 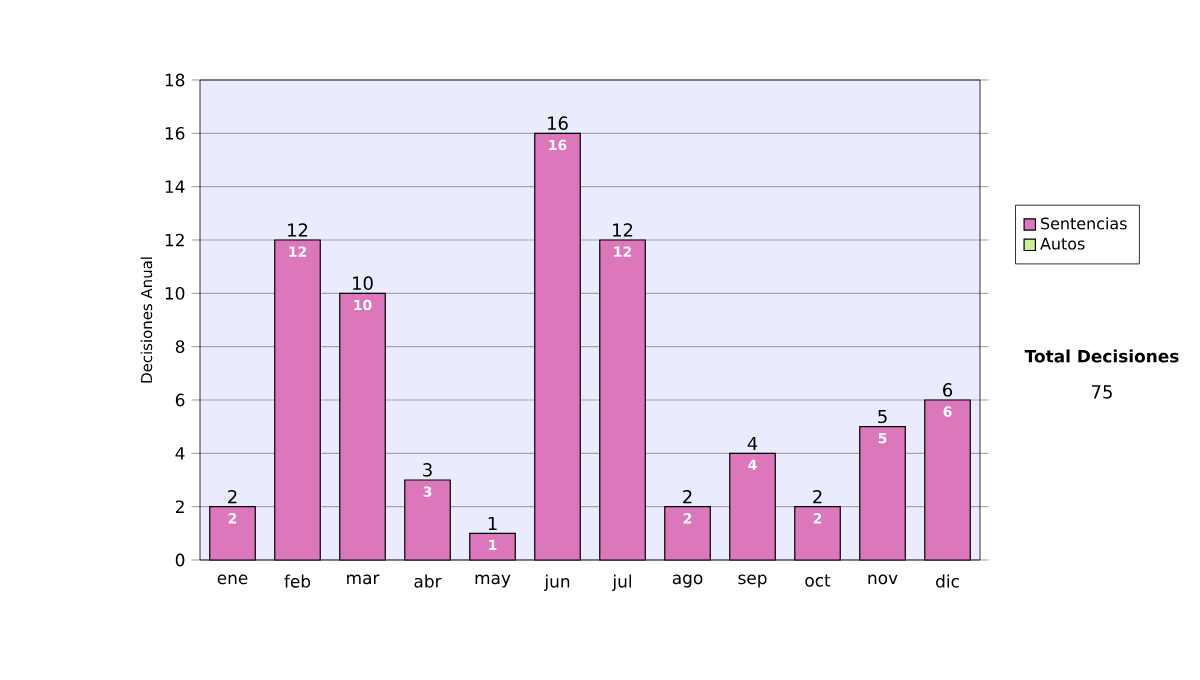 I want to click on total-label: 6, so click(x=948, y=390).